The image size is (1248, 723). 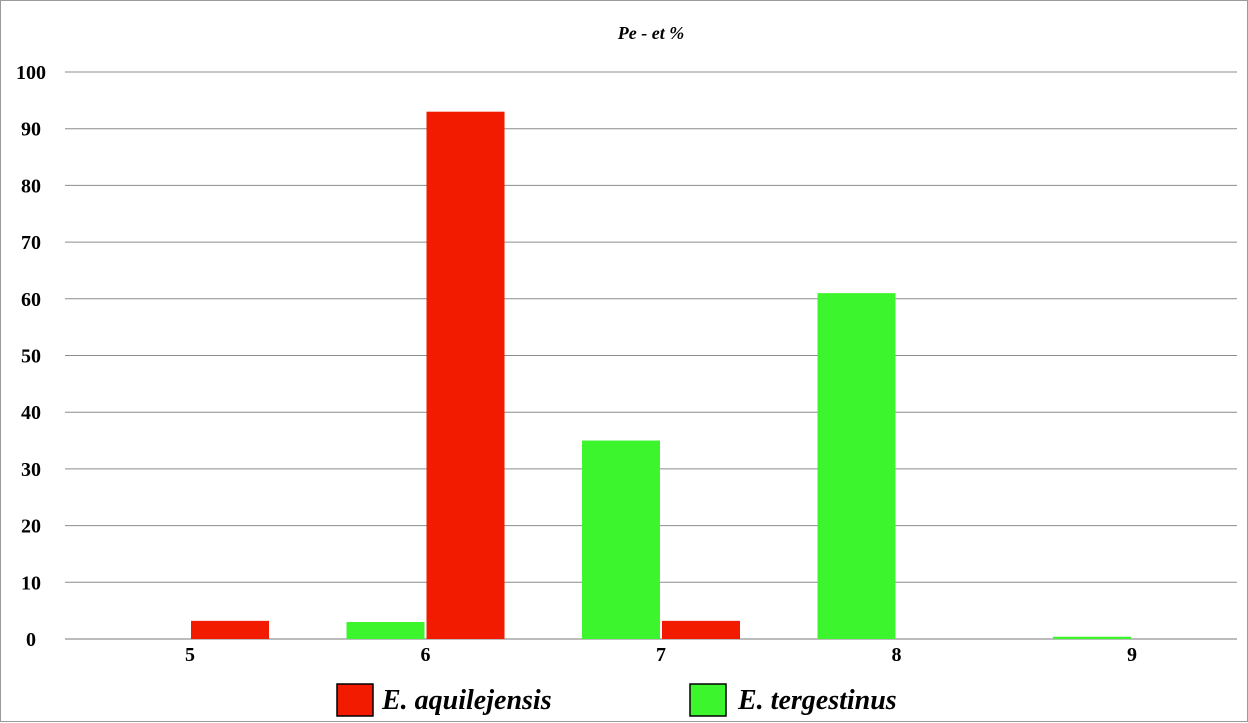 I want to click on legend: E. aquilejensis E. tergestinus, so click(x=616, y=700).